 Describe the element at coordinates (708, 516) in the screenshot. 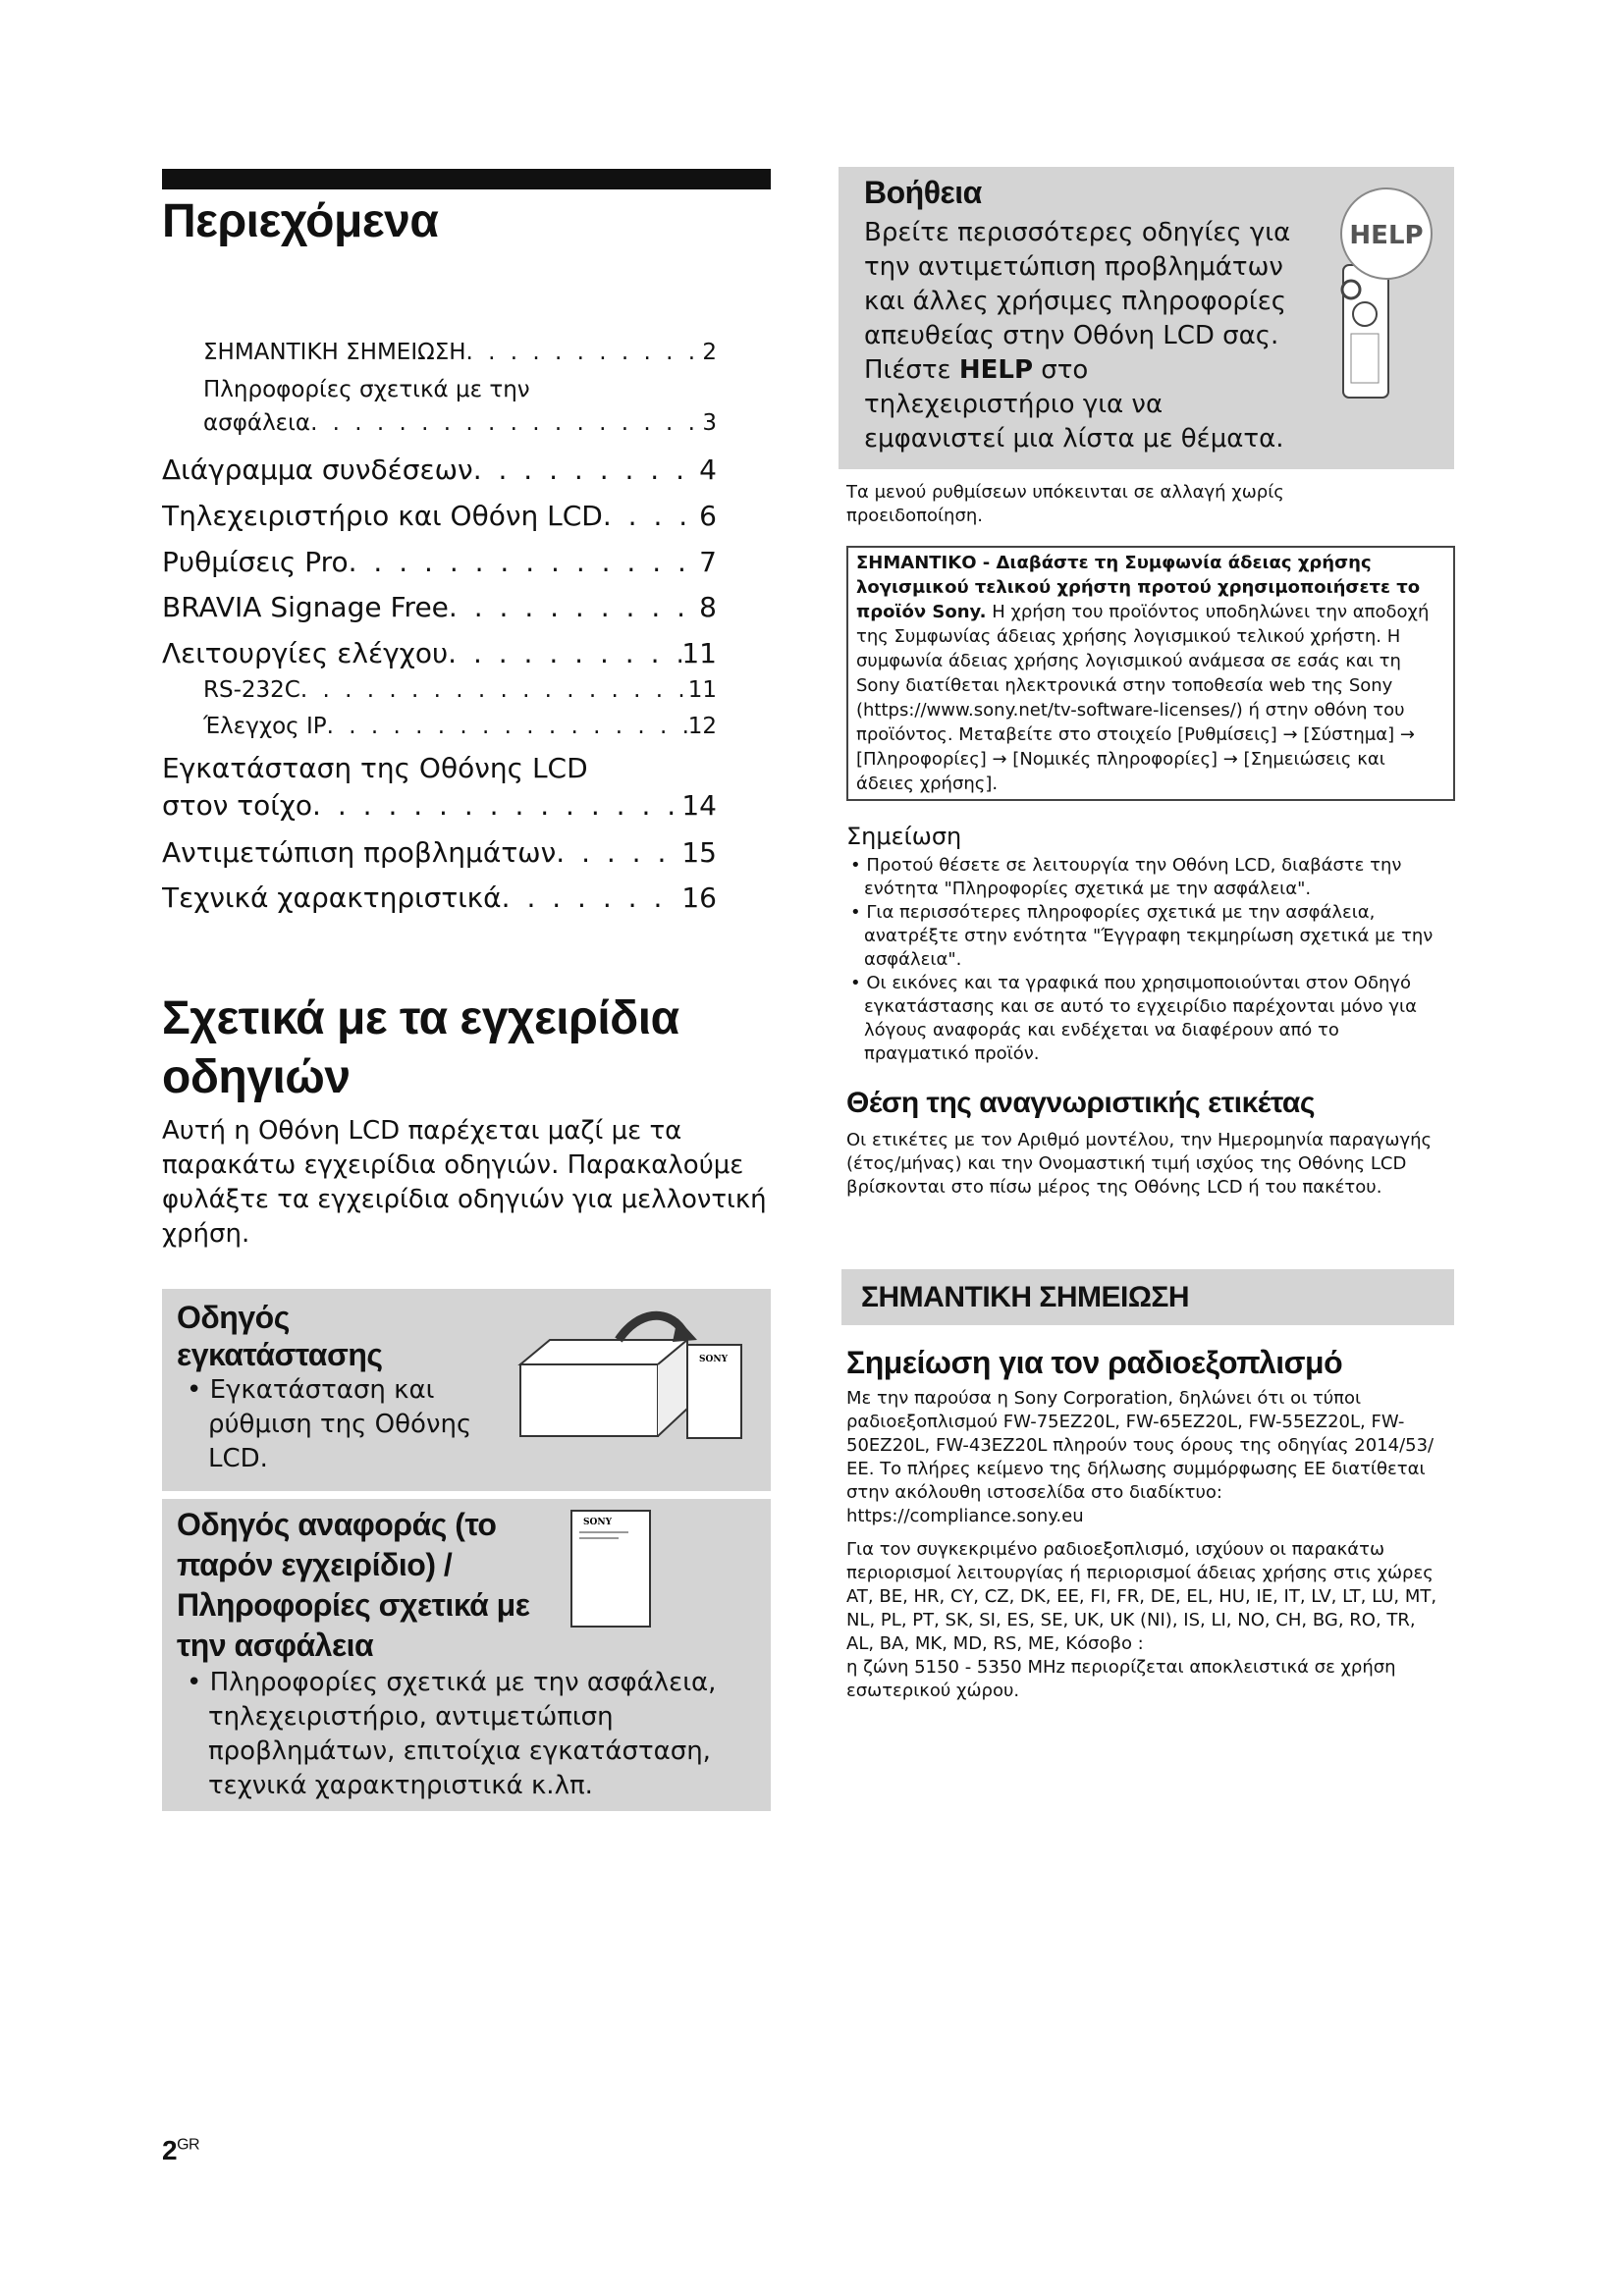

I see `toc-entry-page: 6` at that location.